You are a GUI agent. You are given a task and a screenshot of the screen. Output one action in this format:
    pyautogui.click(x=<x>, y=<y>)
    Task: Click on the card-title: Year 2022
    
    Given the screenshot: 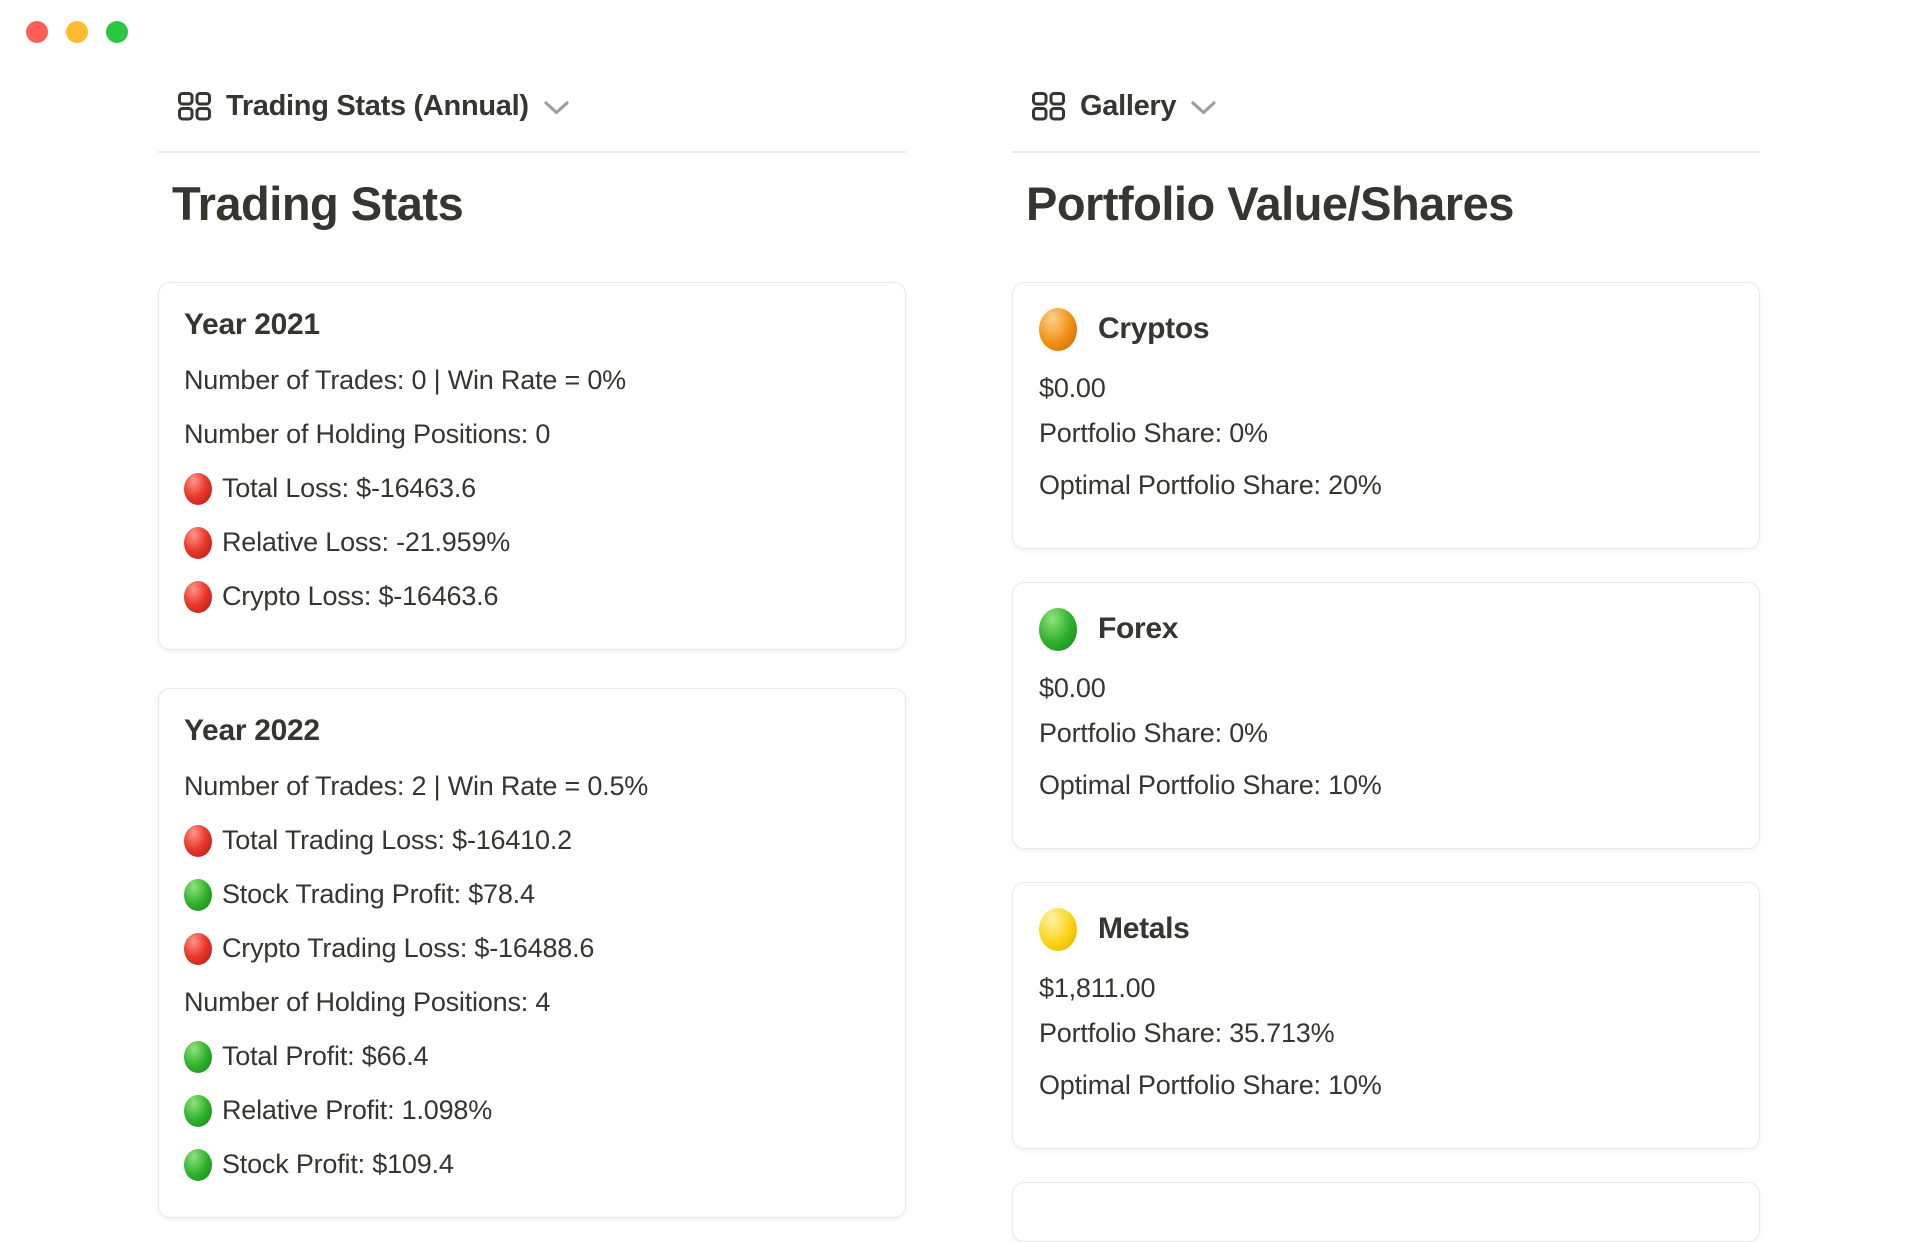 What is the action you would take?
    pyautogui.click(x=252, y=730)
    